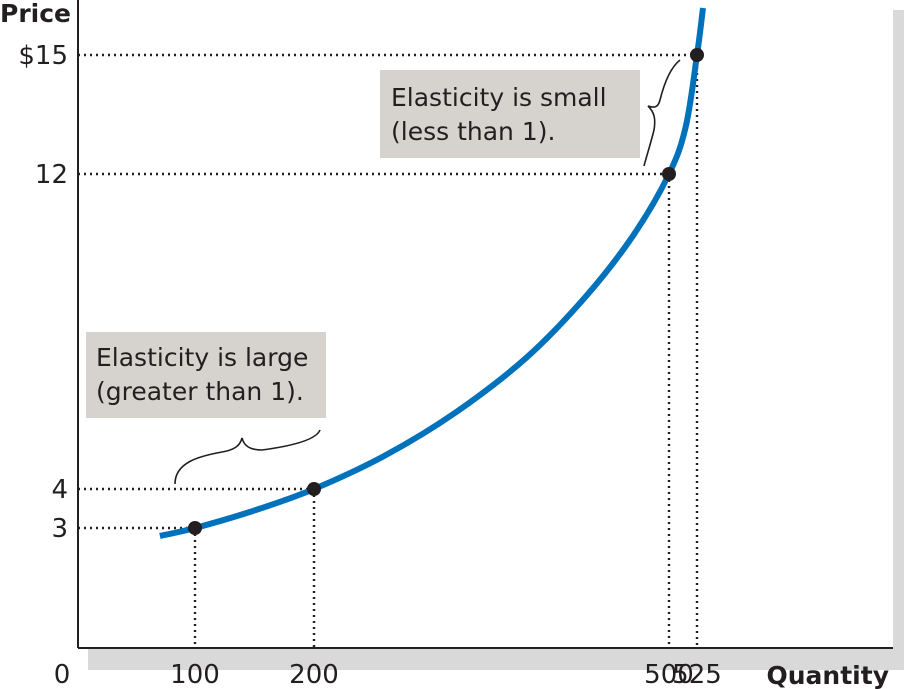 The width and height of the screenshot is (918, 689). Describe the element at coordinates (200, 391) in the screenshot. I see `annotation-large-line-2: (greater than 1).` at that location.